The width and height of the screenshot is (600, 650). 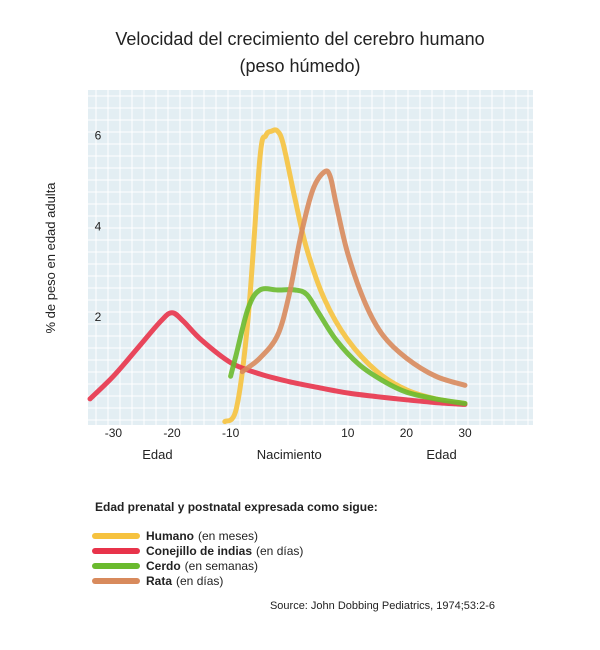 I want to click on y-axis-label: % de peso en edad adulta, so click(x=50, y=258).